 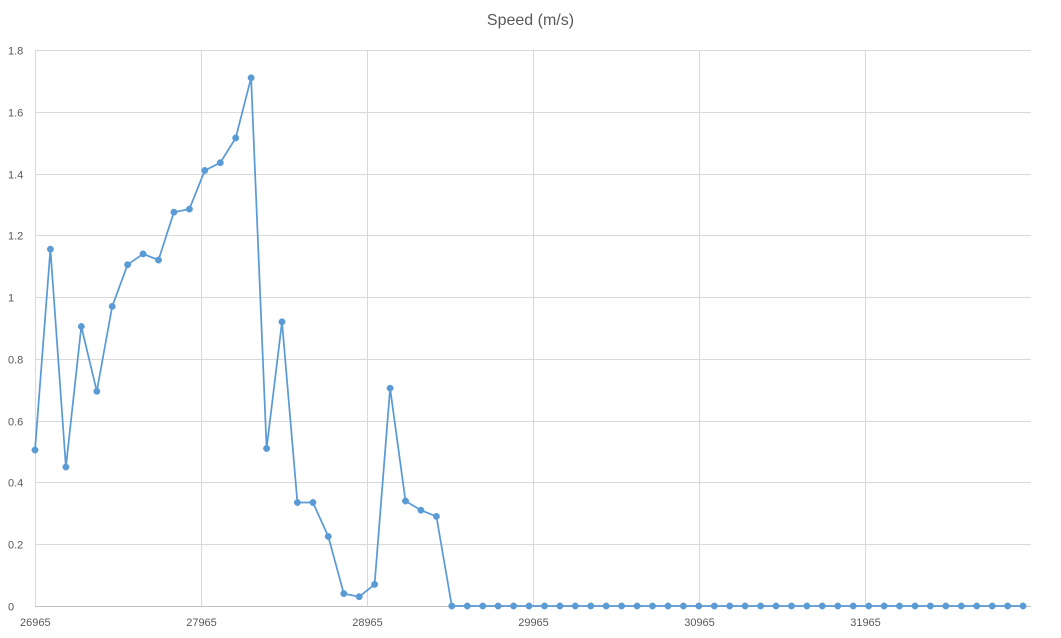 What do you see at coordinates (15, 423) in the screenshot?
I see `y-tick-label: 0.6` at bounding box center [15, 423].